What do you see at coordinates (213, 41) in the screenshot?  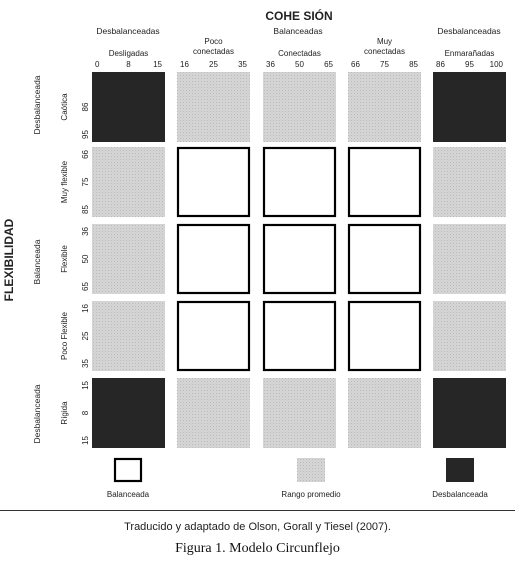 I see `cohesion-level-label: Poco` at bounding box center [213, 41].